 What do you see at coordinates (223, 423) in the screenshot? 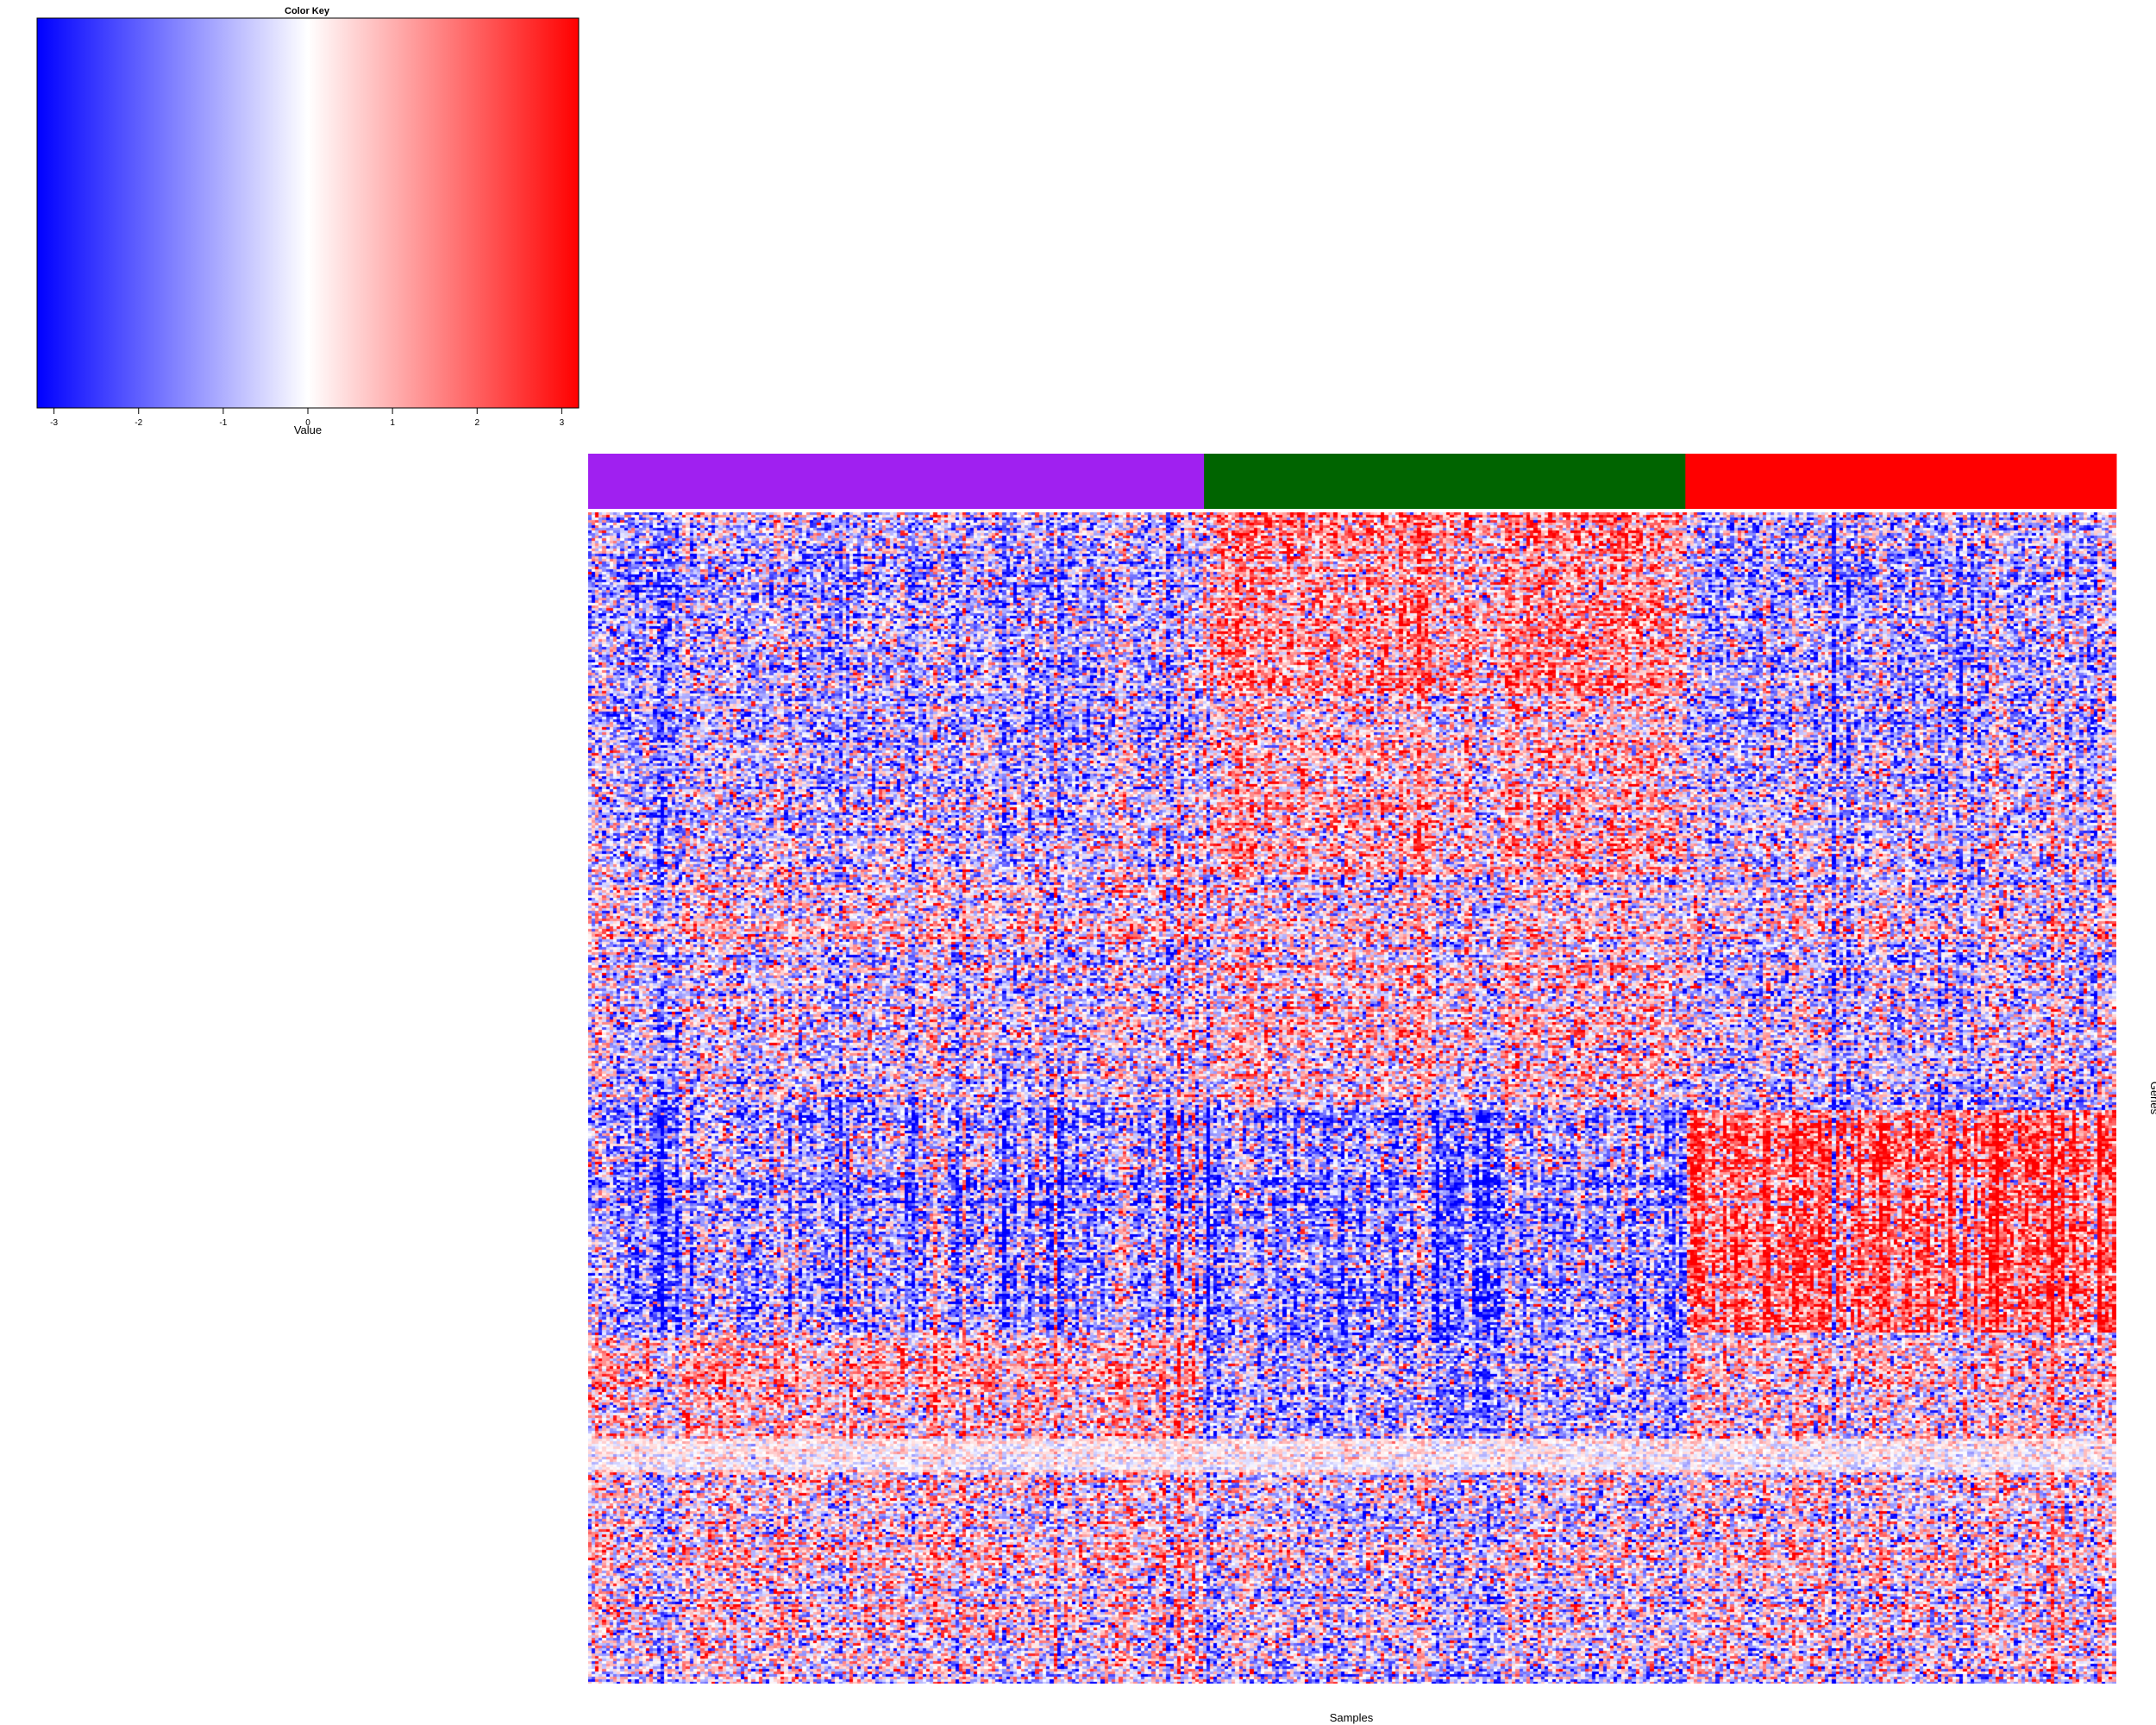
I see `color-key-tick-label: -1` at bounding box center [223, 423].